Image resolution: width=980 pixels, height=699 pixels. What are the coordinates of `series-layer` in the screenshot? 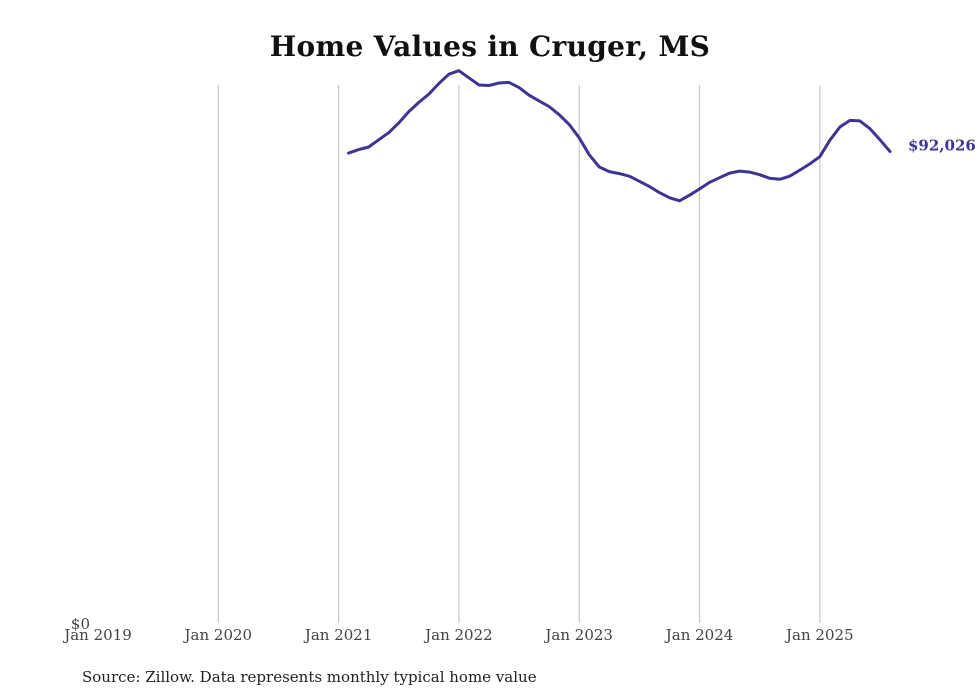 It's located at (619, 136).